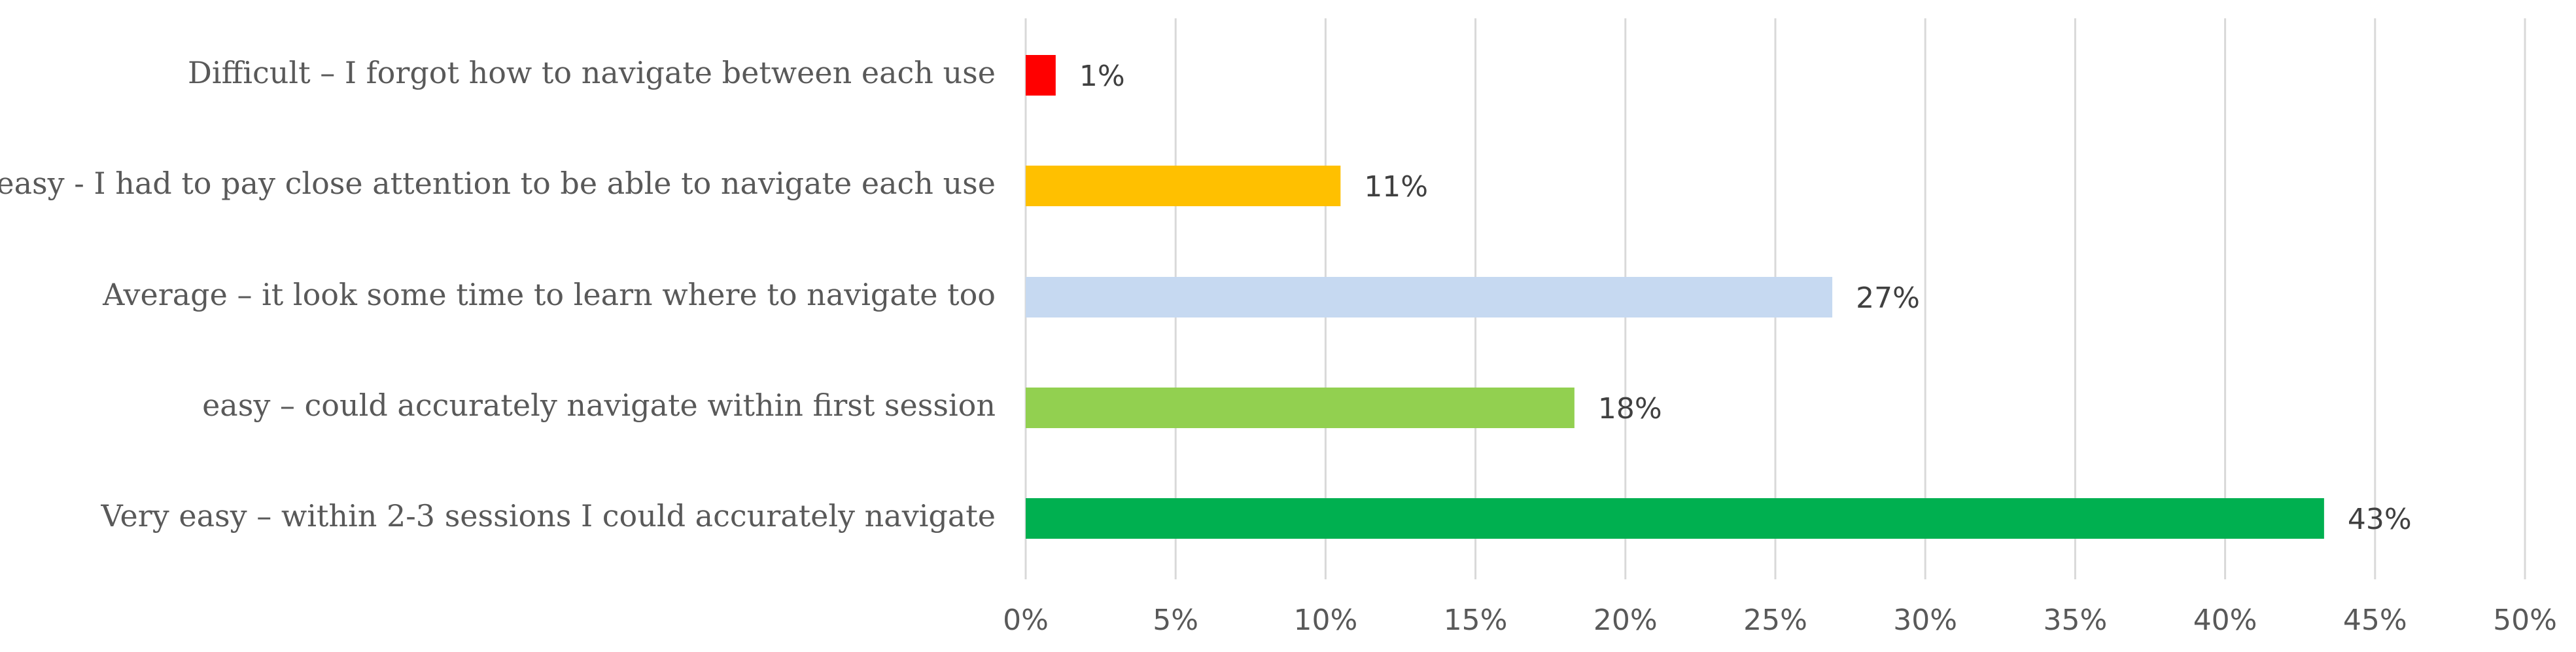 This screenshot has height=652, width=2576. What do you see at coordinates (1925, 621) in the screenshot?
I see `x-tick-label: 30%` at bounding box center [1925, 621].